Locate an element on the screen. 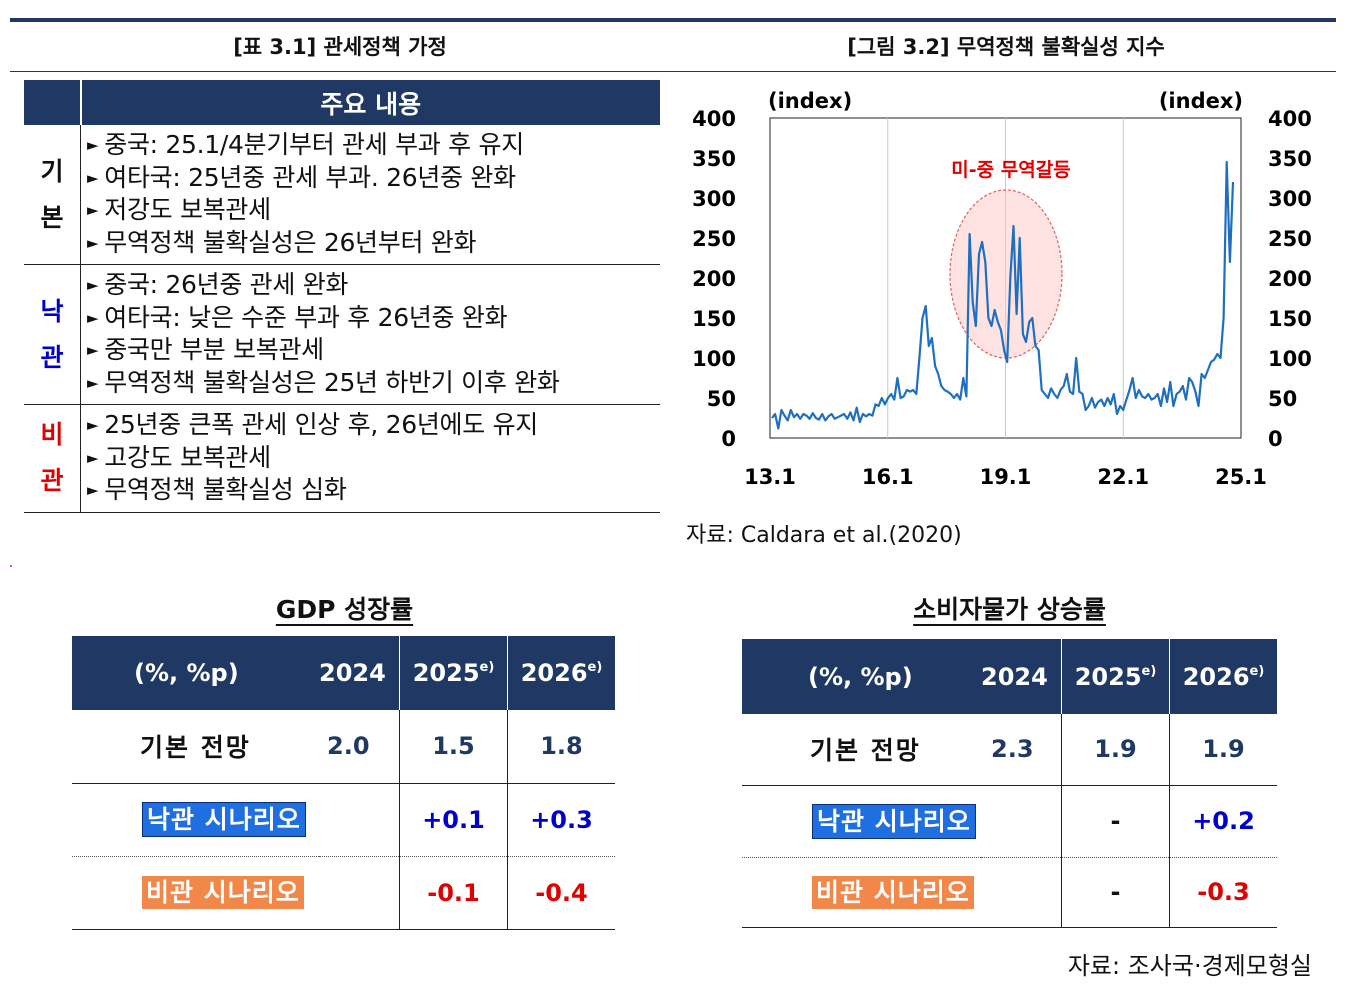  y-tick-label-right: 50 is located at coordinates (1282, 399).